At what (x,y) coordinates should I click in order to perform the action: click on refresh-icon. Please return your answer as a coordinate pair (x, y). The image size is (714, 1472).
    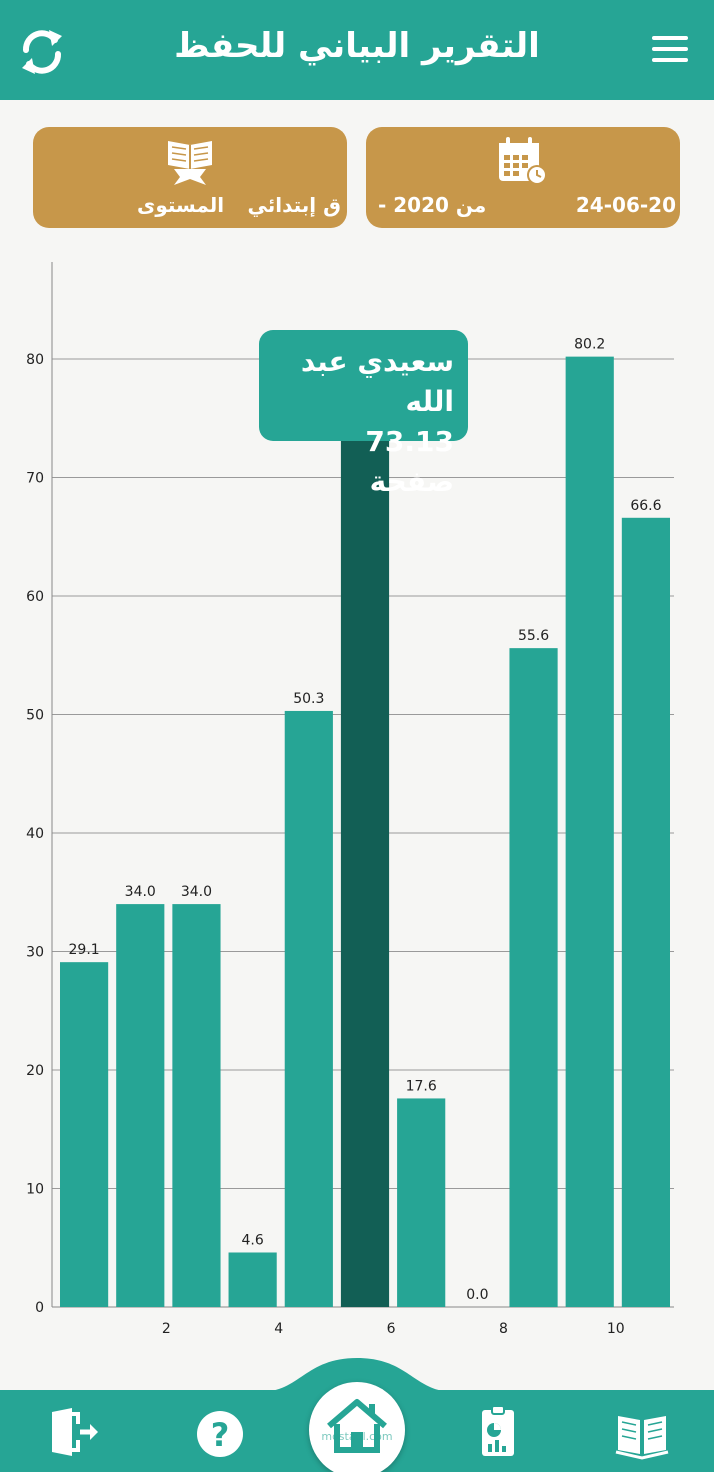
    Looking at the image, I should click on (42, 52).